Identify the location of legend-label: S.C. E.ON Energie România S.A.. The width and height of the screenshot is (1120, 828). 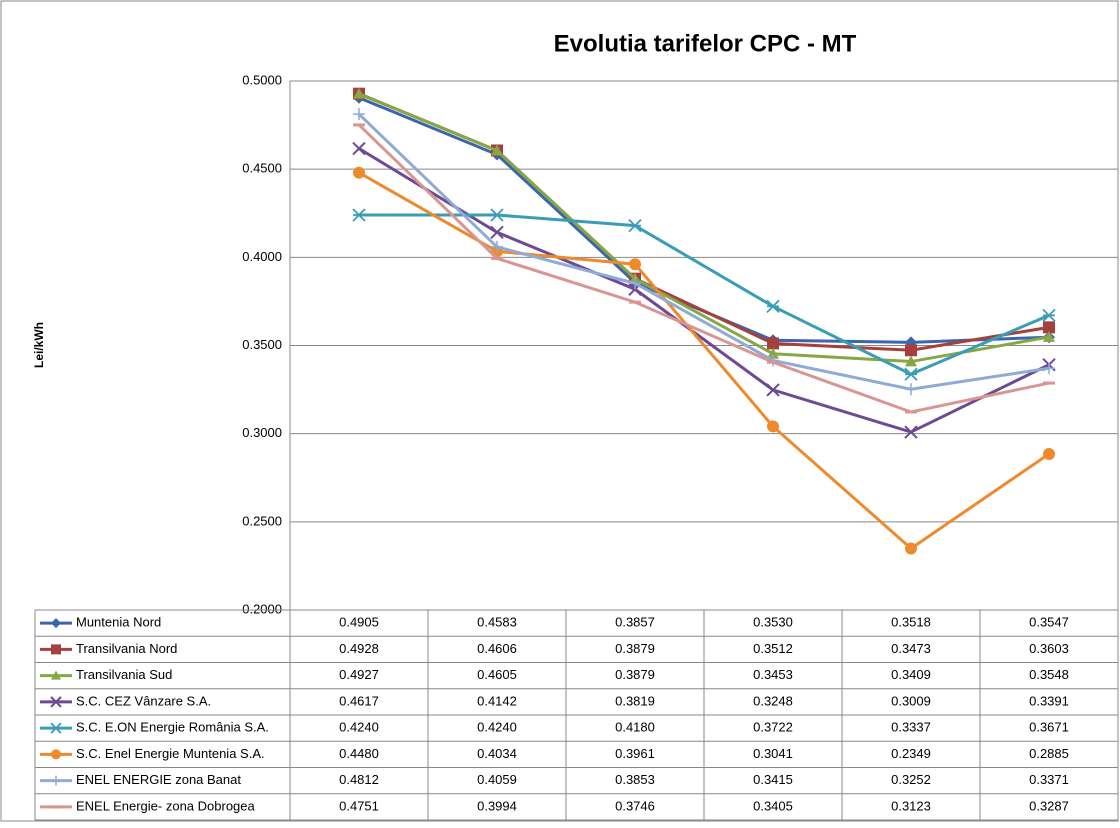
(172, 727).